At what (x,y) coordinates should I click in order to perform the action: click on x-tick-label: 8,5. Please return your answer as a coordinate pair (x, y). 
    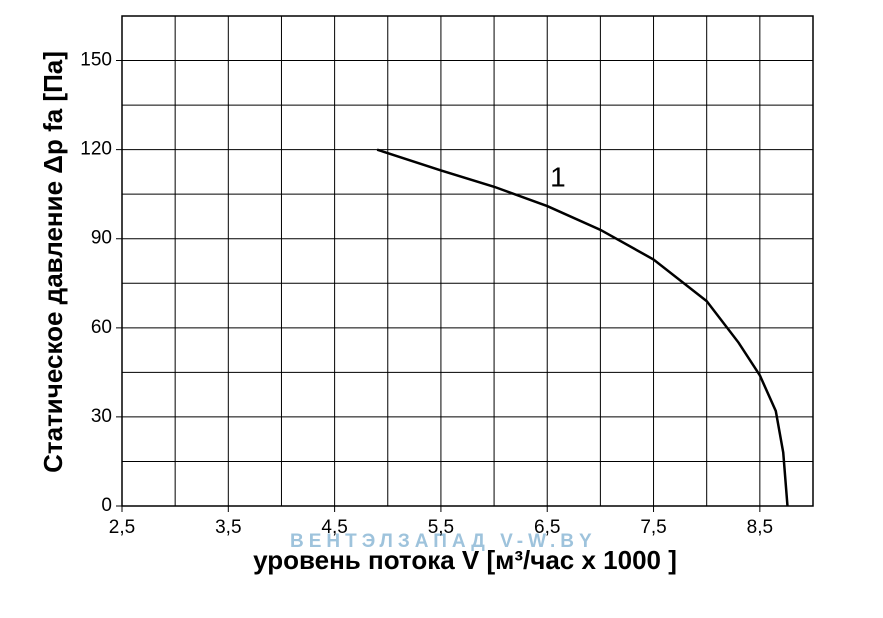
    Looking at the image, I should click on (760, 527).